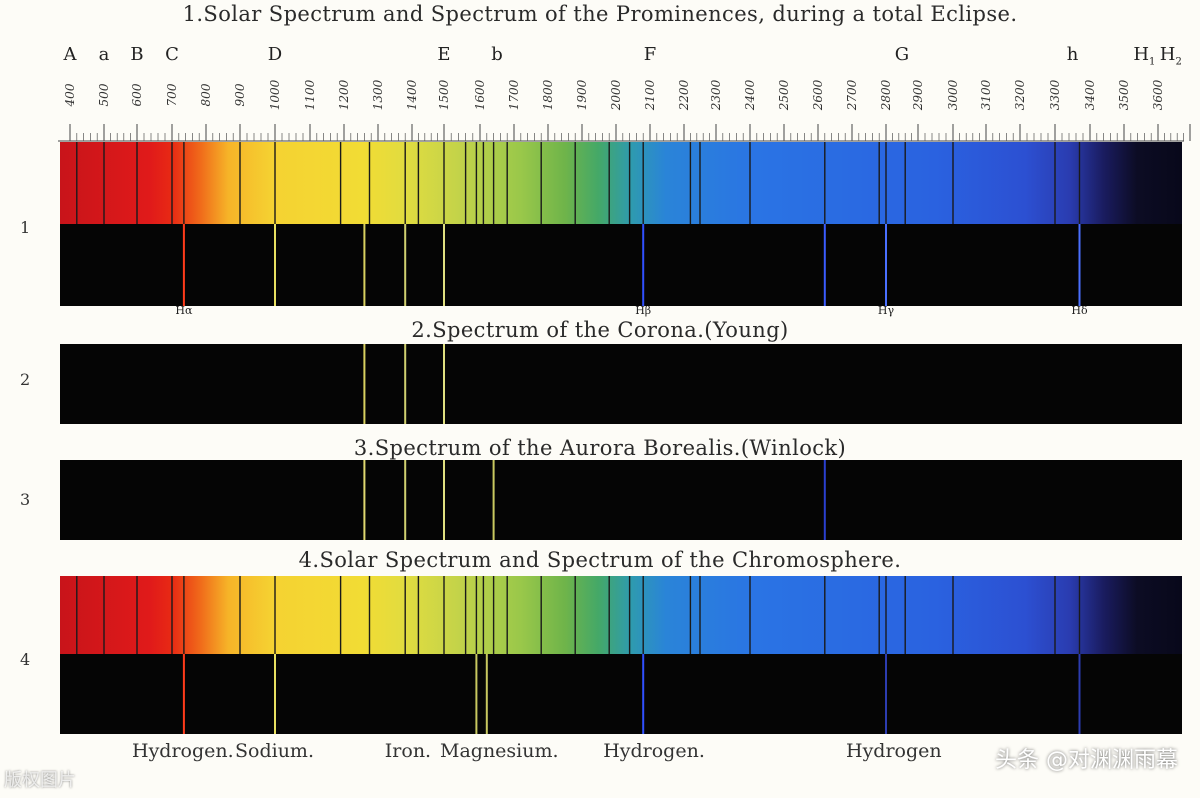 Image resolution: width=1200 pixels, height=798 pixels. I want to click on fraunhofer-letter: D, so click(275, 54).